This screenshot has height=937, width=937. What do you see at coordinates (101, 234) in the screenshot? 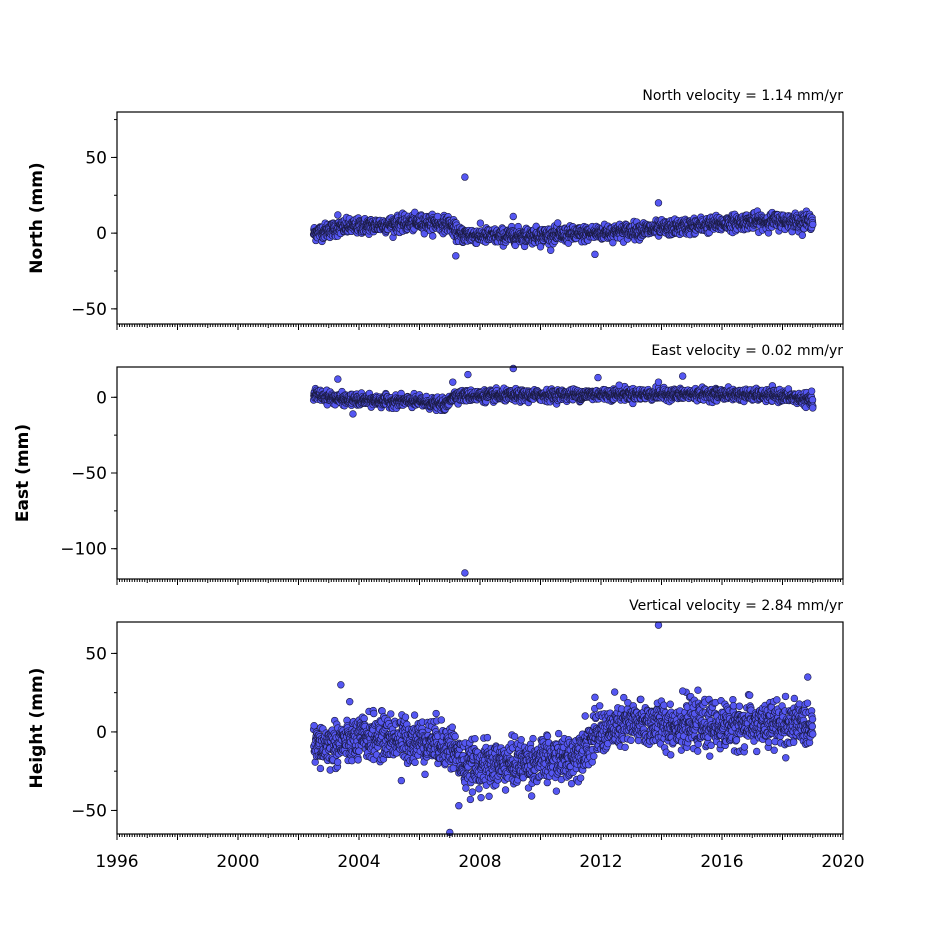
I see `north-y-tick-label: 0` at bounding box center [101, 234].